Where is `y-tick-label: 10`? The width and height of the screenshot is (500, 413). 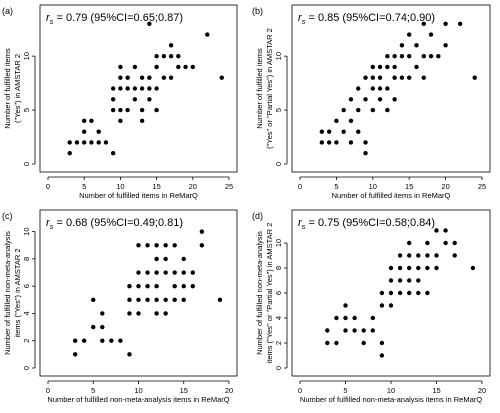
y-tick-label: 10 is located at coordinates (26, 231).